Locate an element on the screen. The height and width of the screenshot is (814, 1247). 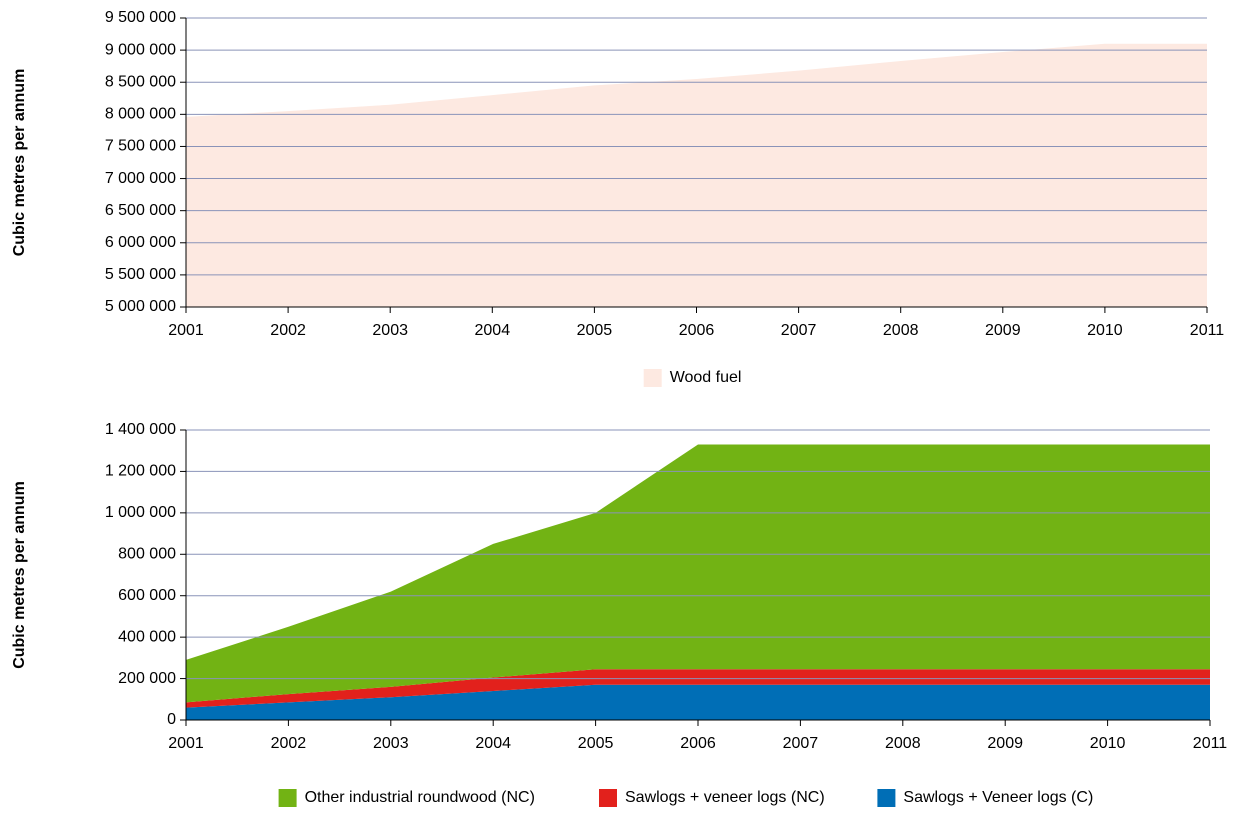
legend-label: Wood fuel is located at coordinates (706, 377).